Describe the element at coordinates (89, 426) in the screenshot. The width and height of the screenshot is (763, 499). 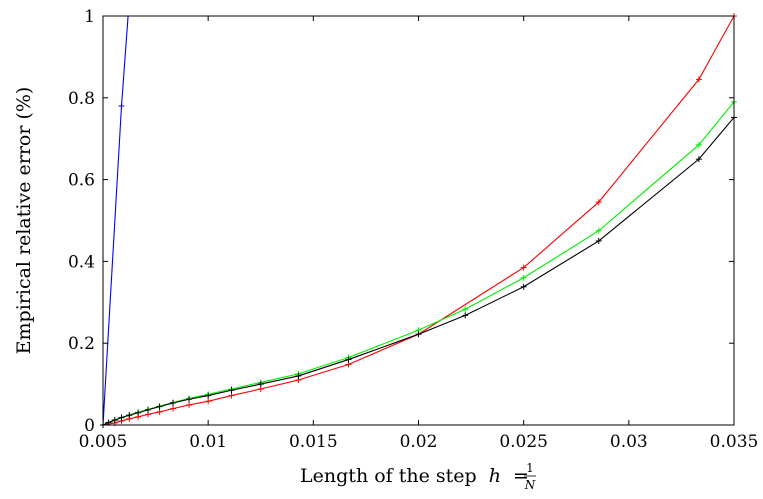
I see `y-tick-label: 0` at that location.